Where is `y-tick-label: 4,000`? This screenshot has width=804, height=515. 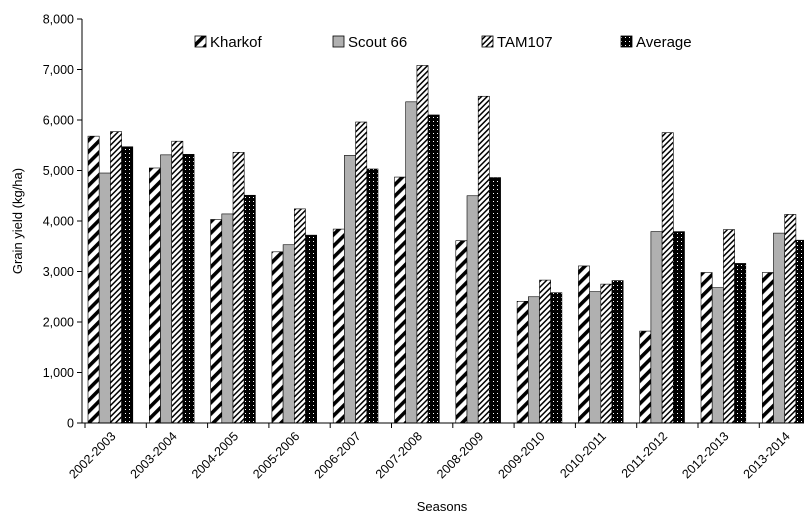 y-tick-label: 4,000 is located at coordinates (58, 222).